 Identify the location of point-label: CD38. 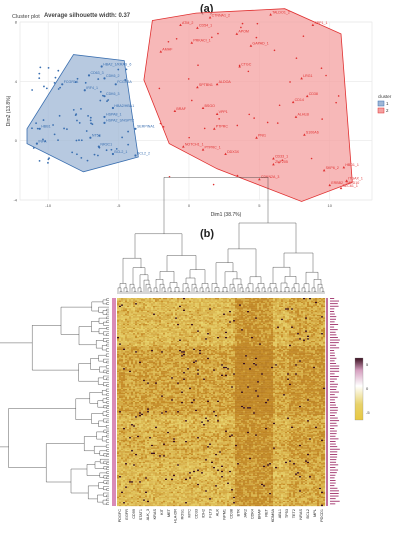
(313, 94).